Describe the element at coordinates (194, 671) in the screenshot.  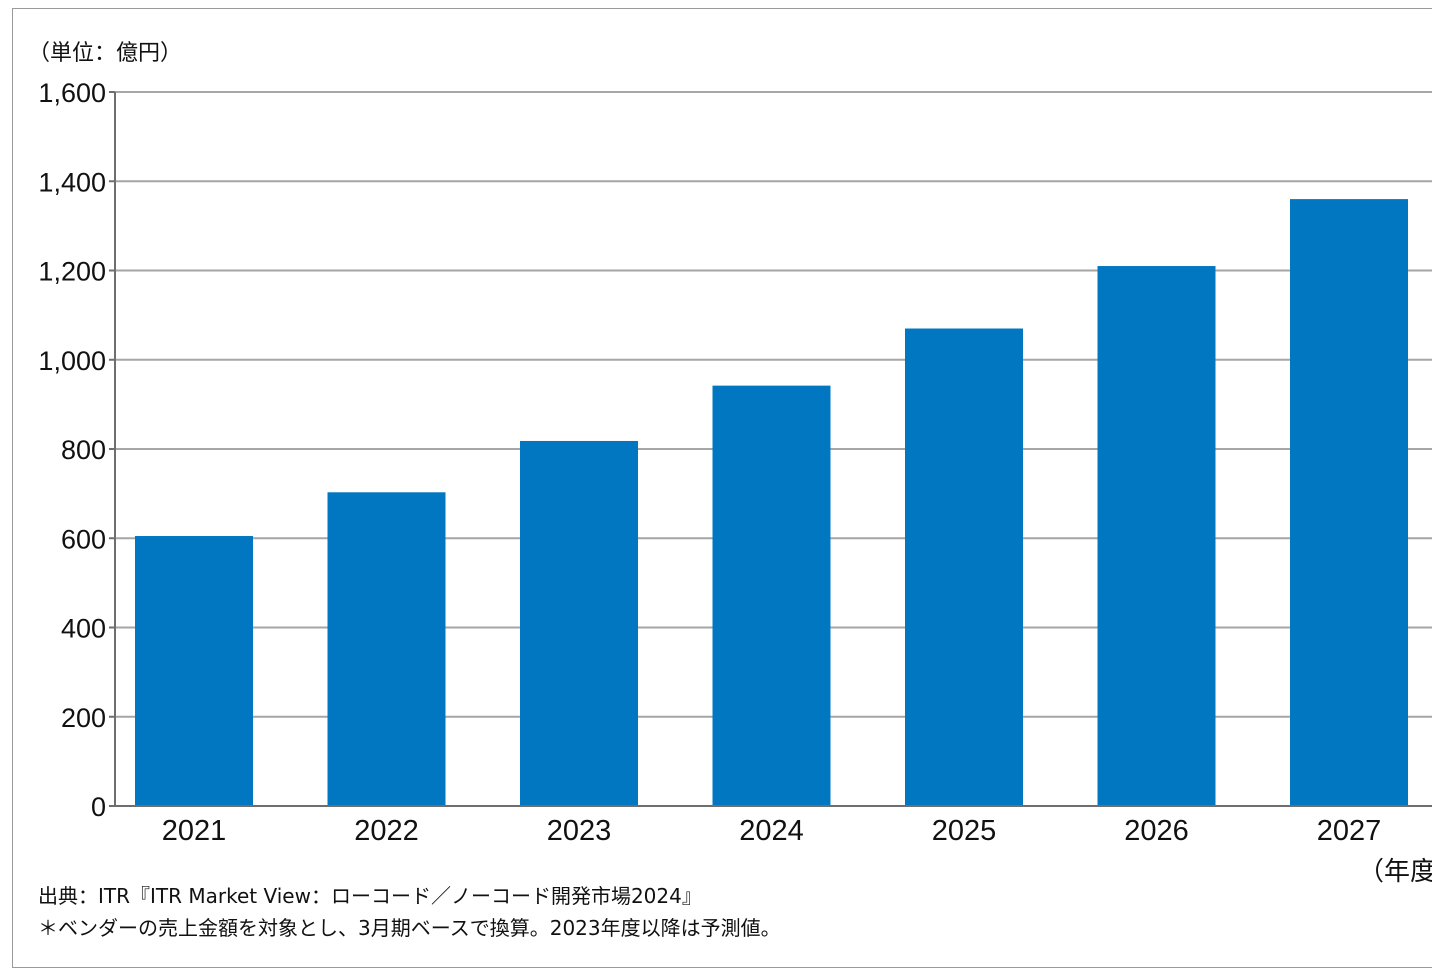
I see `bar-2021` at that location.